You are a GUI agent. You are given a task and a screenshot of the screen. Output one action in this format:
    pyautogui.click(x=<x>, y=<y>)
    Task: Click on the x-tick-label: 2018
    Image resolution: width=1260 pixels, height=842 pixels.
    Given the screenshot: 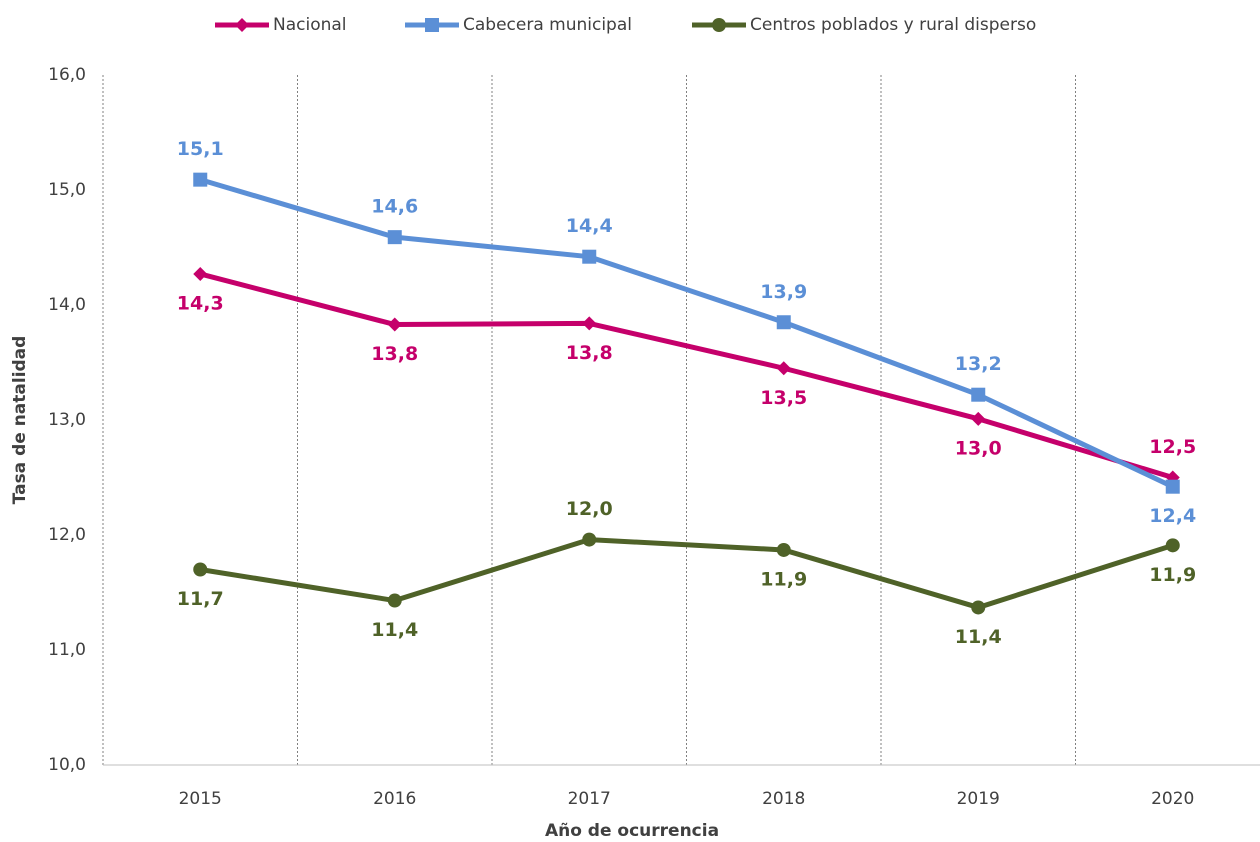 What is the action you would take?
    pyautogui.click(x=783, y=799)
    